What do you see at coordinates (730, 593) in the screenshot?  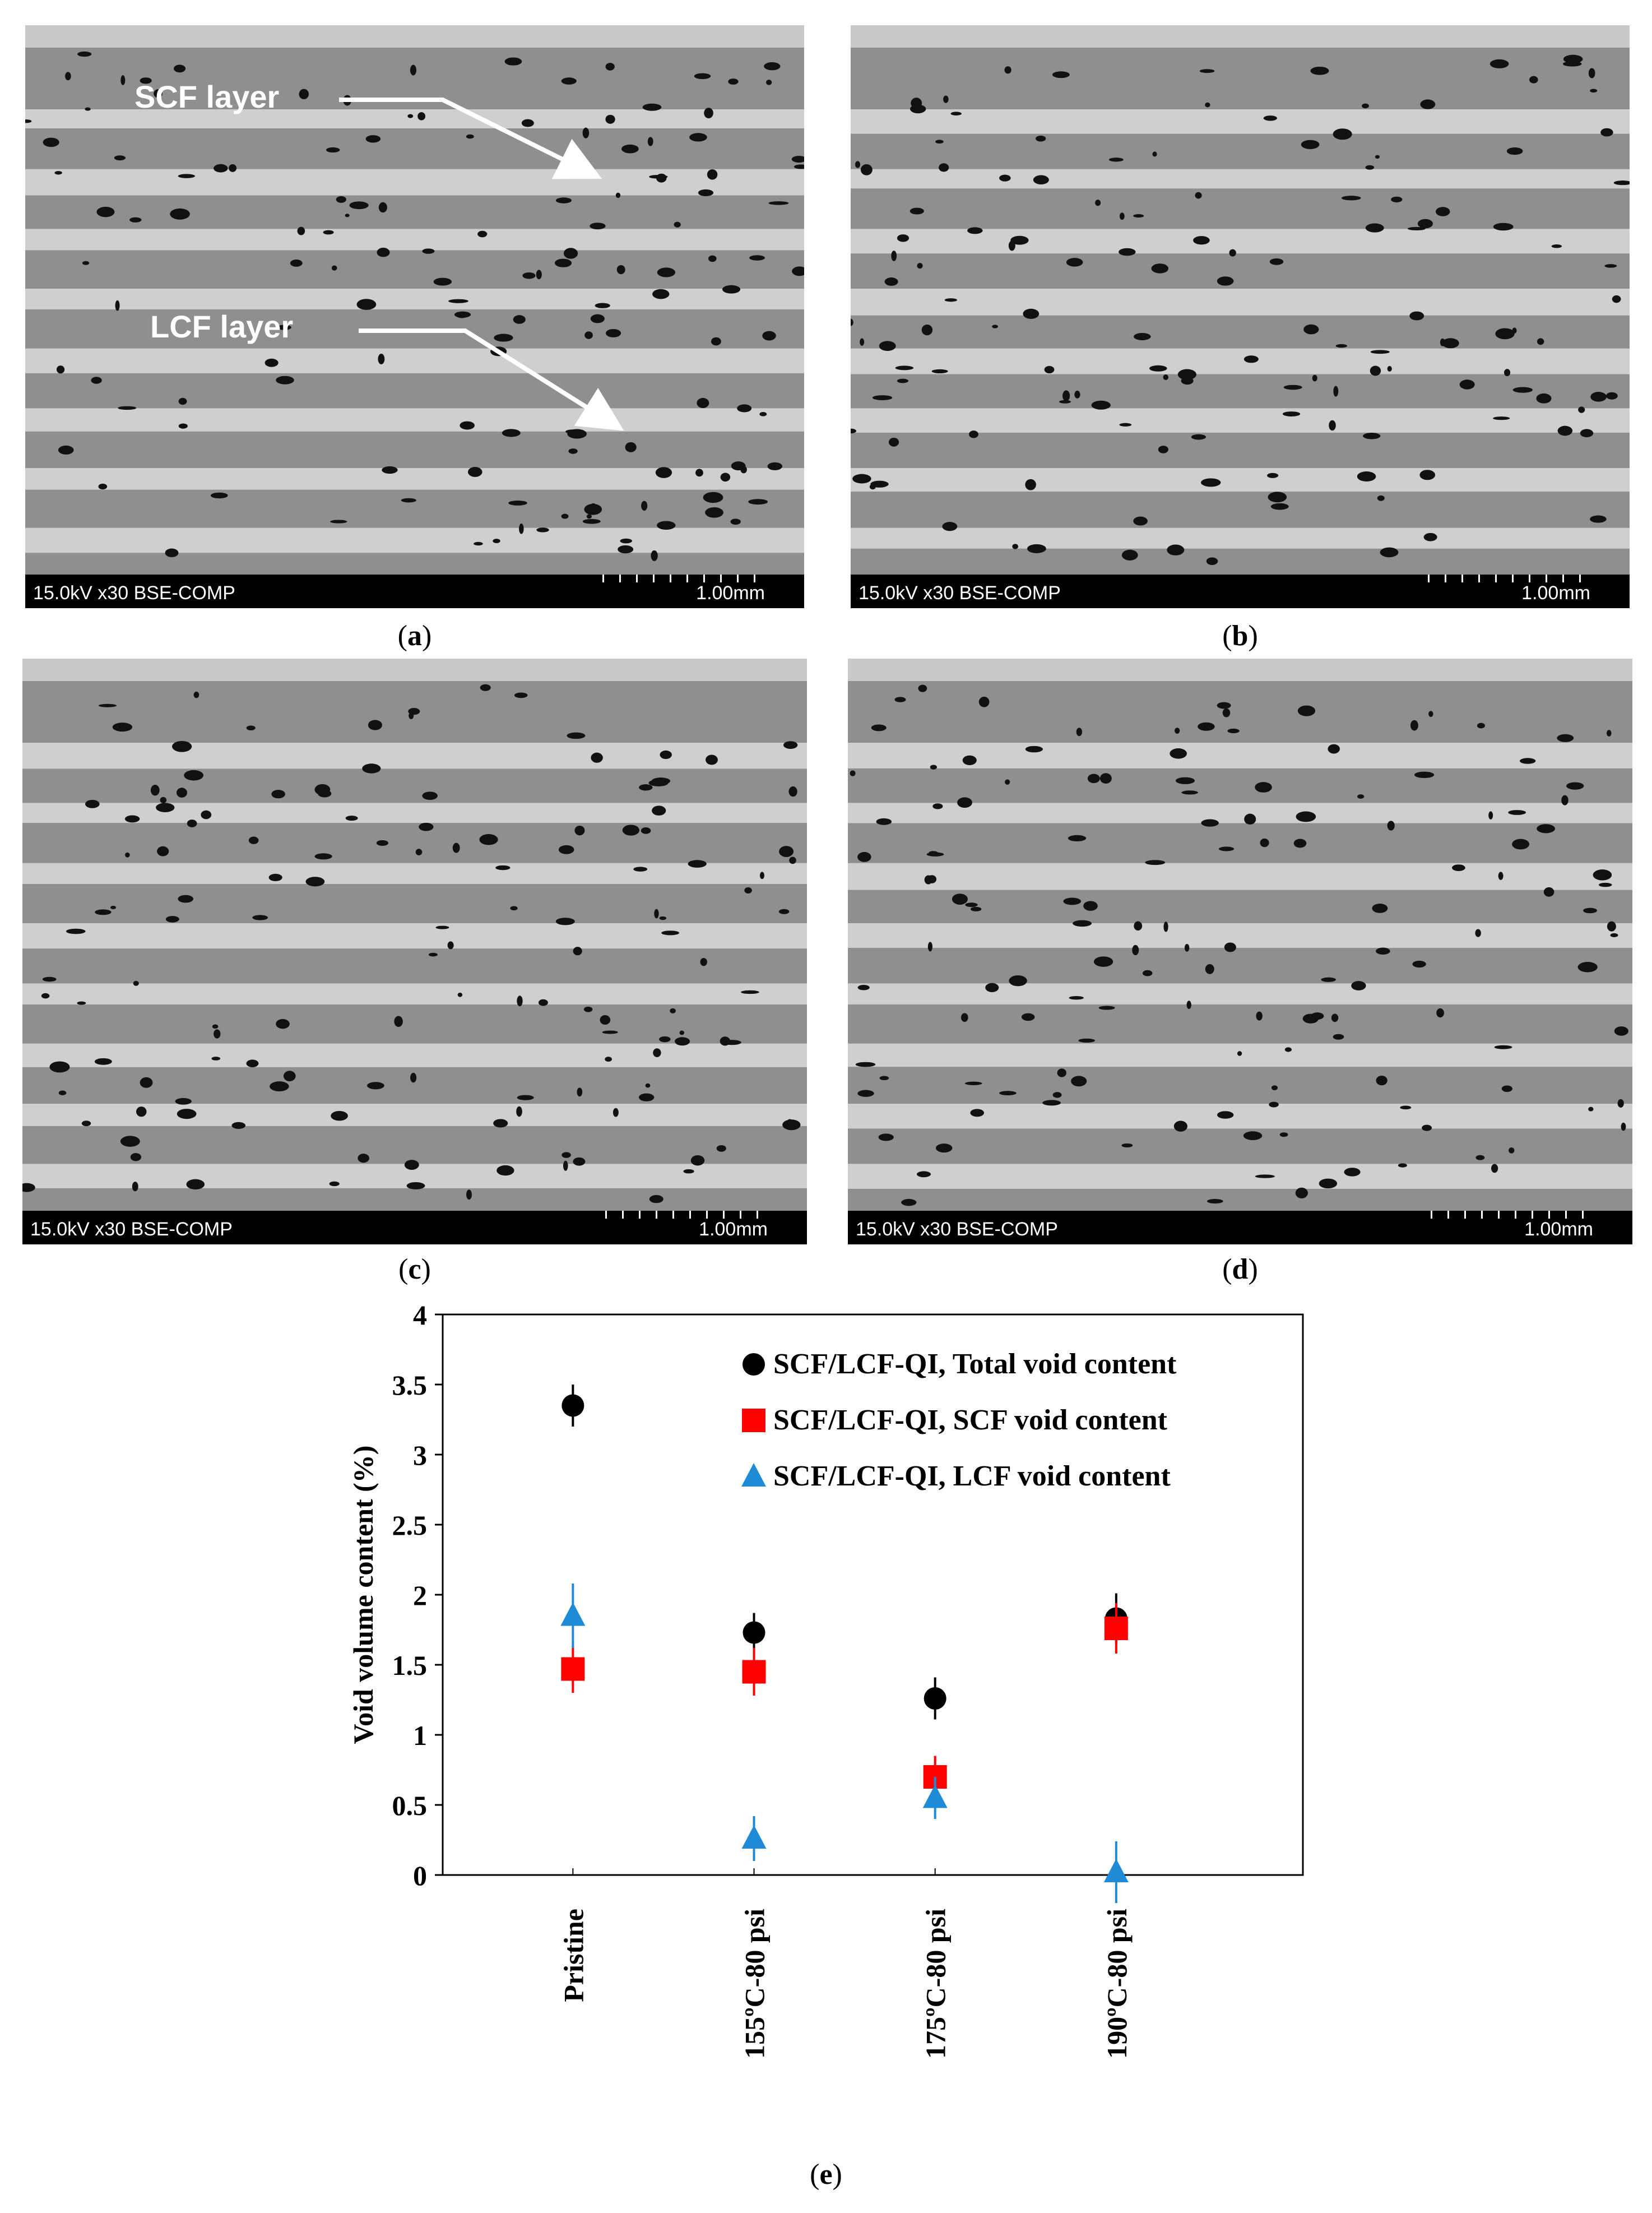 I see `scale-bar-label: 1.00mm` at bounding box center [730, 593].